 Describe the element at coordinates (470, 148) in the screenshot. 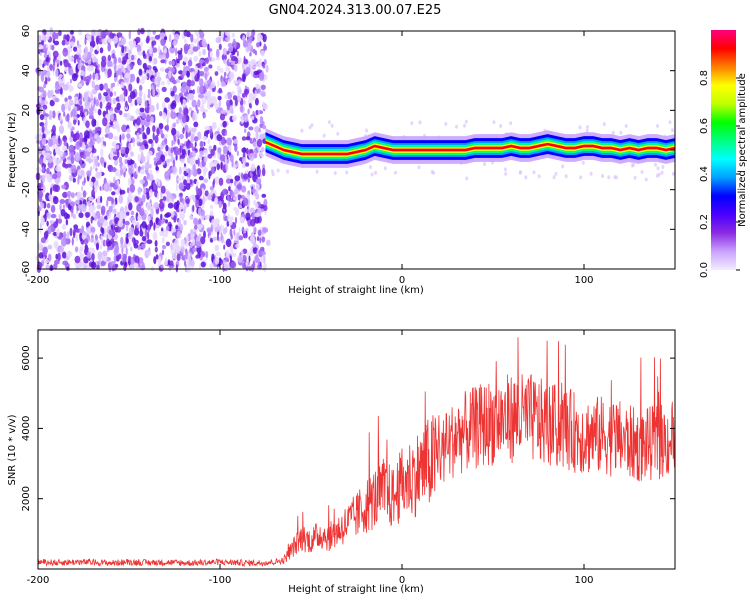

I see `tone-ridge` at that location.